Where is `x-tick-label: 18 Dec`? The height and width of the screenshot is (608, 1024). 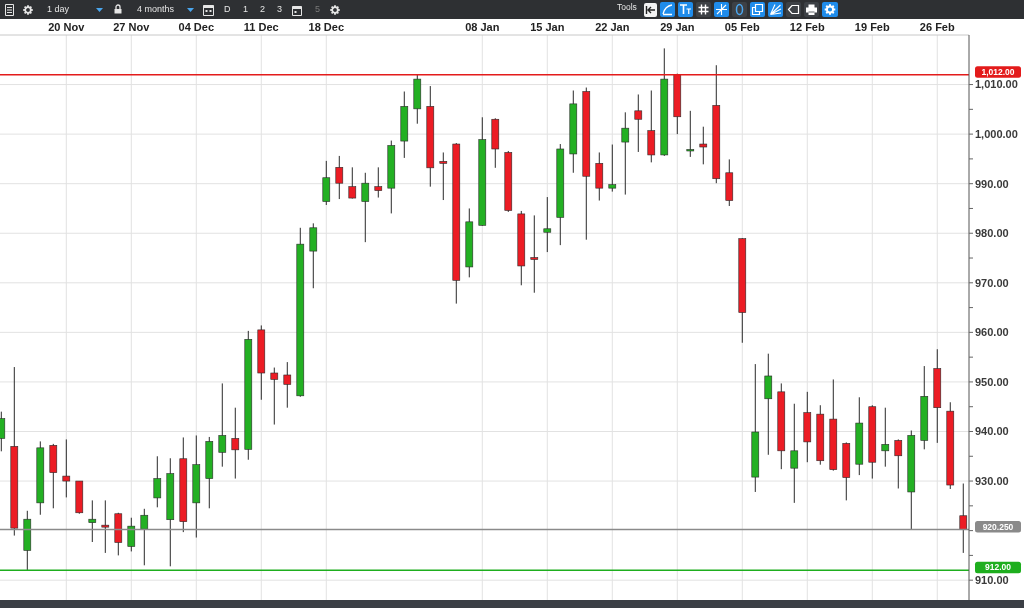 x-tick-label: 18 Dec is located at coordinates (326, 27).